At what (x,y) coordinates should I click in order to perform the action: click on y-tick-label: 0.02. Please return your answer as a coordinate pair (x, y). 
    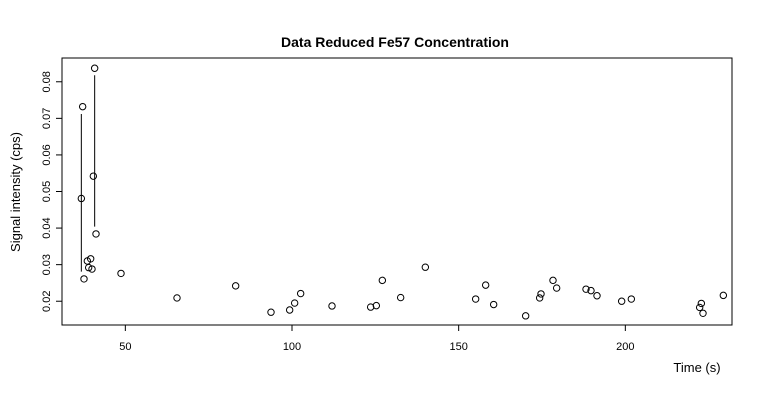
    Looking at the image, I should click on (47, 301).